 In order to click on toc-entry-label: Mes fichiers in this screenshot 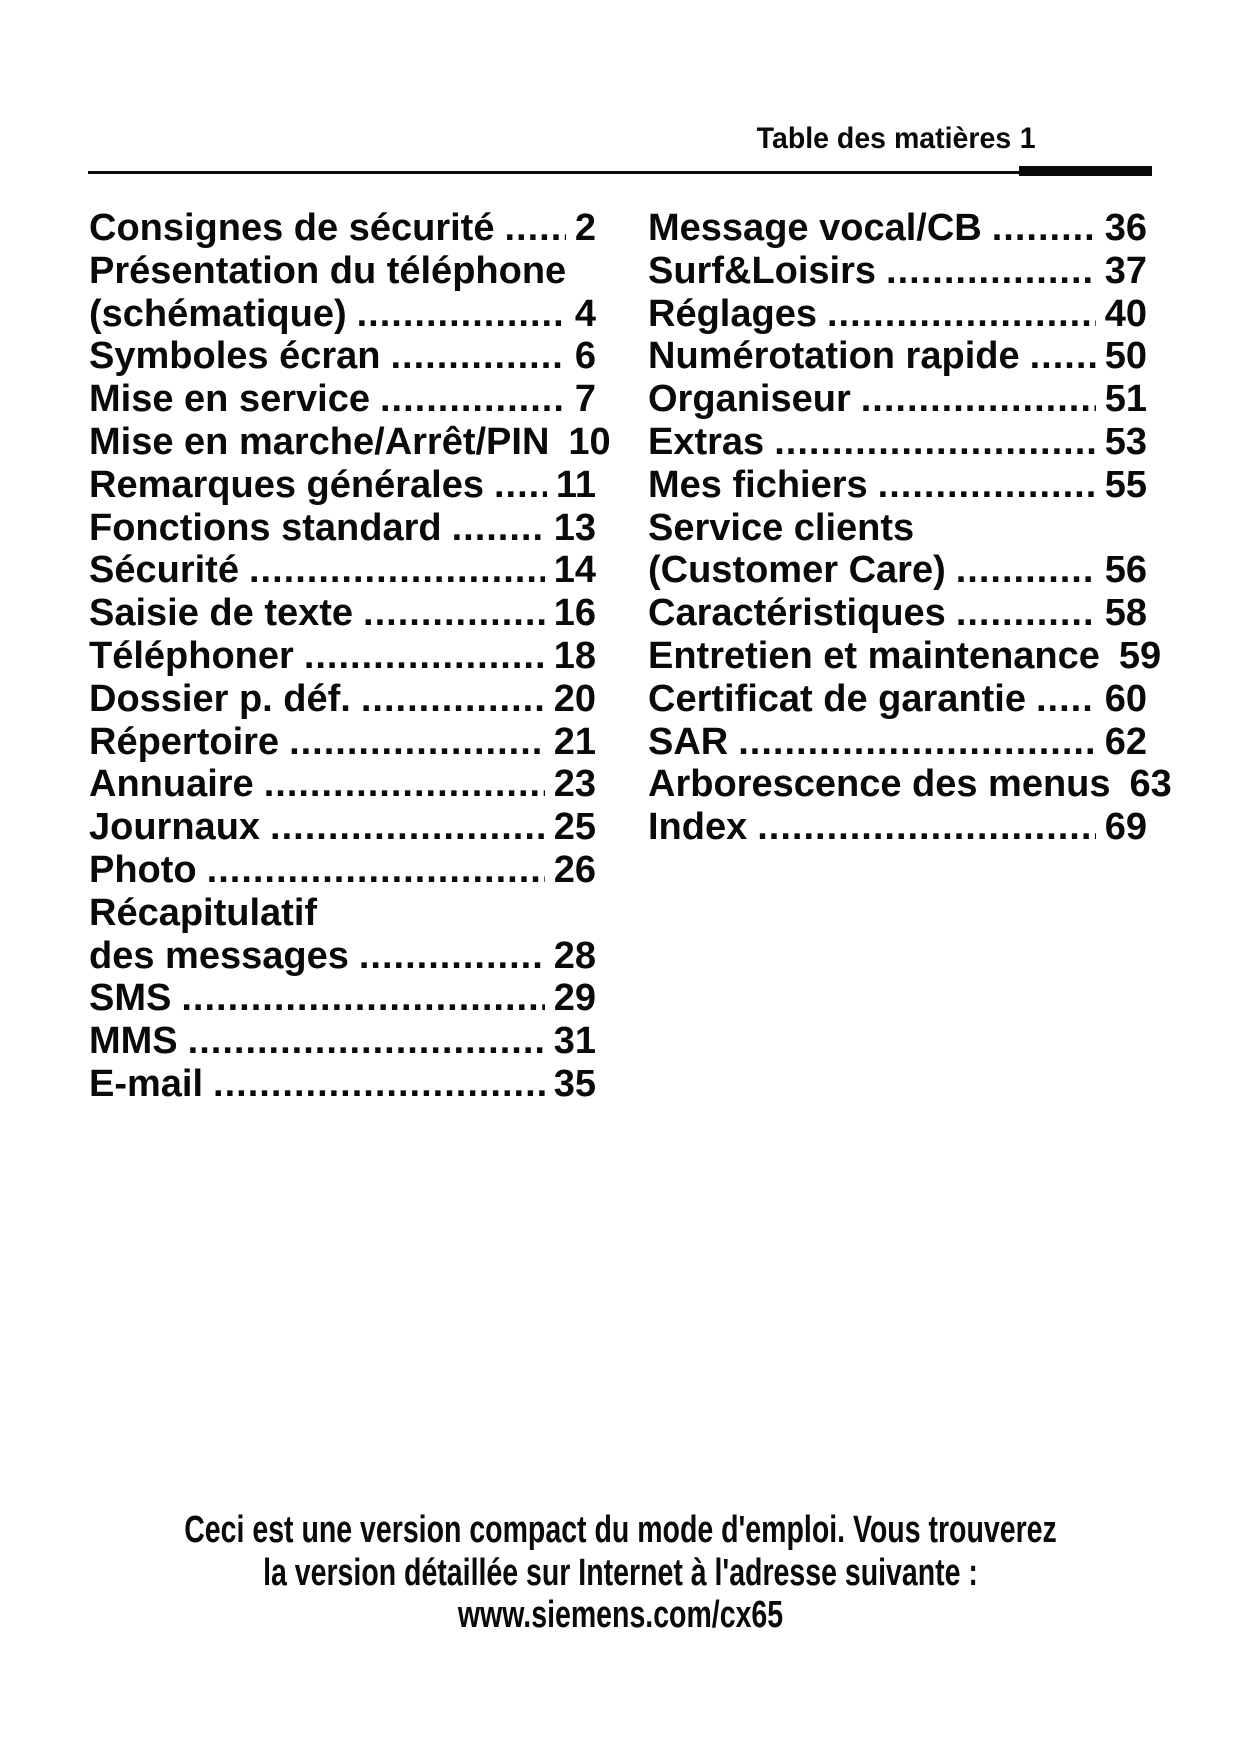, I will do `click(758, 484)`.